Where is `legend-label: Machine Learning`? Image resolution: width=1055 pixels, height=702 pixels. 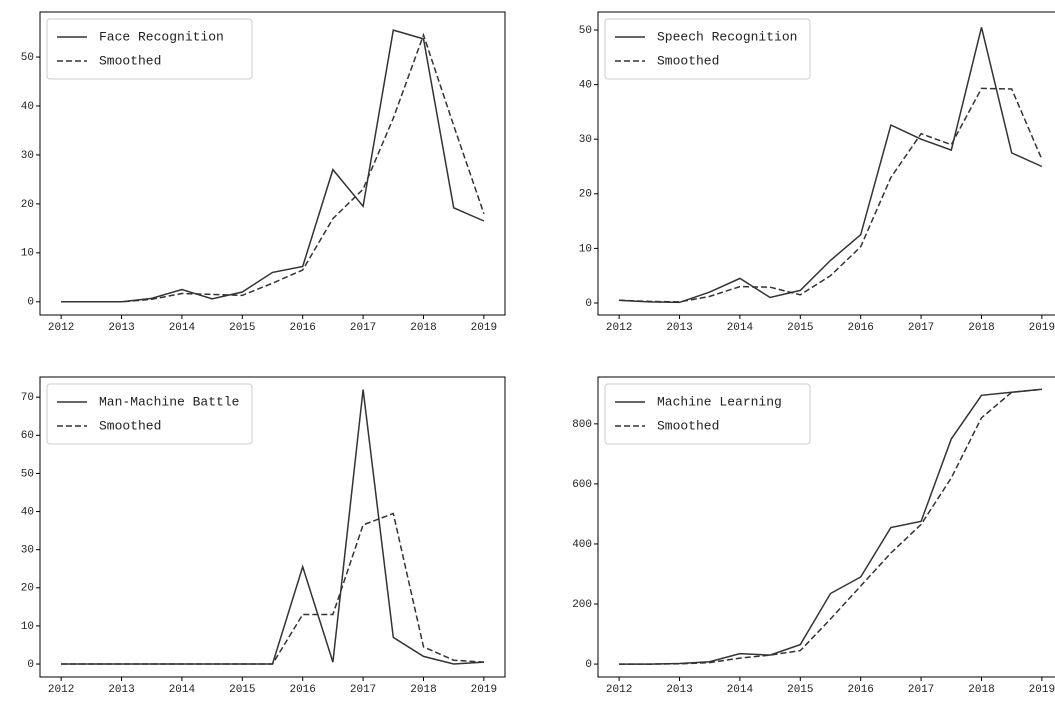
legend-label: Machine Learning is located at coordinates (719, 401).